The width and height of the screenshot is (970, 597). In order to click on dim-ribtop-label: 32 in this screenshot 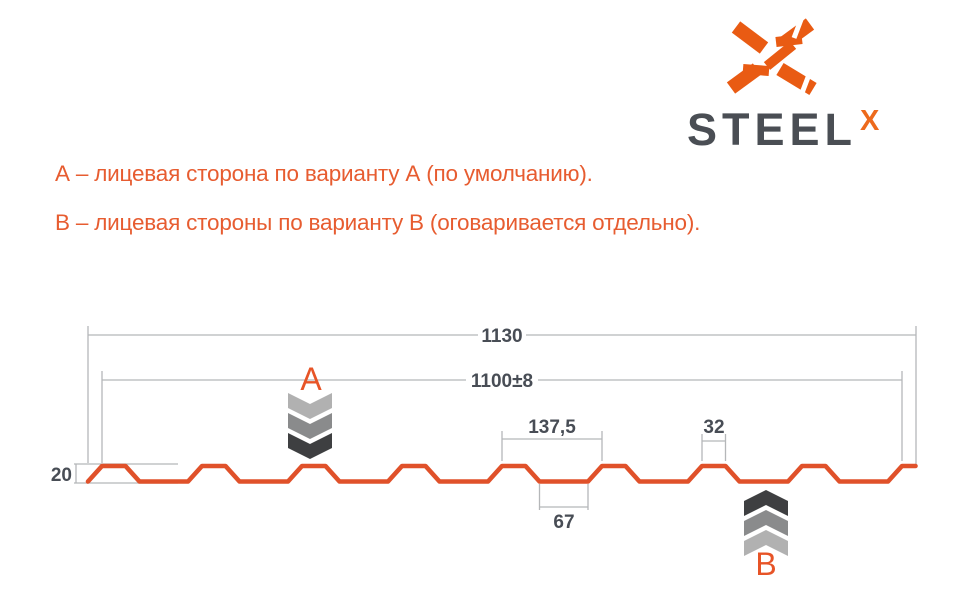, I will do `click(713, 427)`.